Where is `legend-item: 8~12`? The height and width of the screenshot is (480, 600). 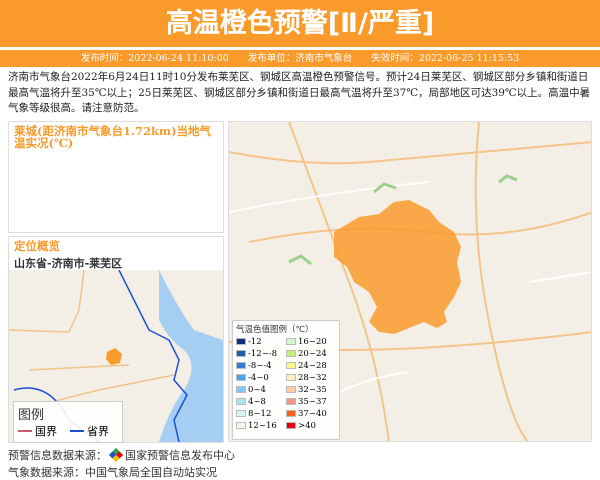 legend-item: 8~12 is located at coordinates (261, 414).